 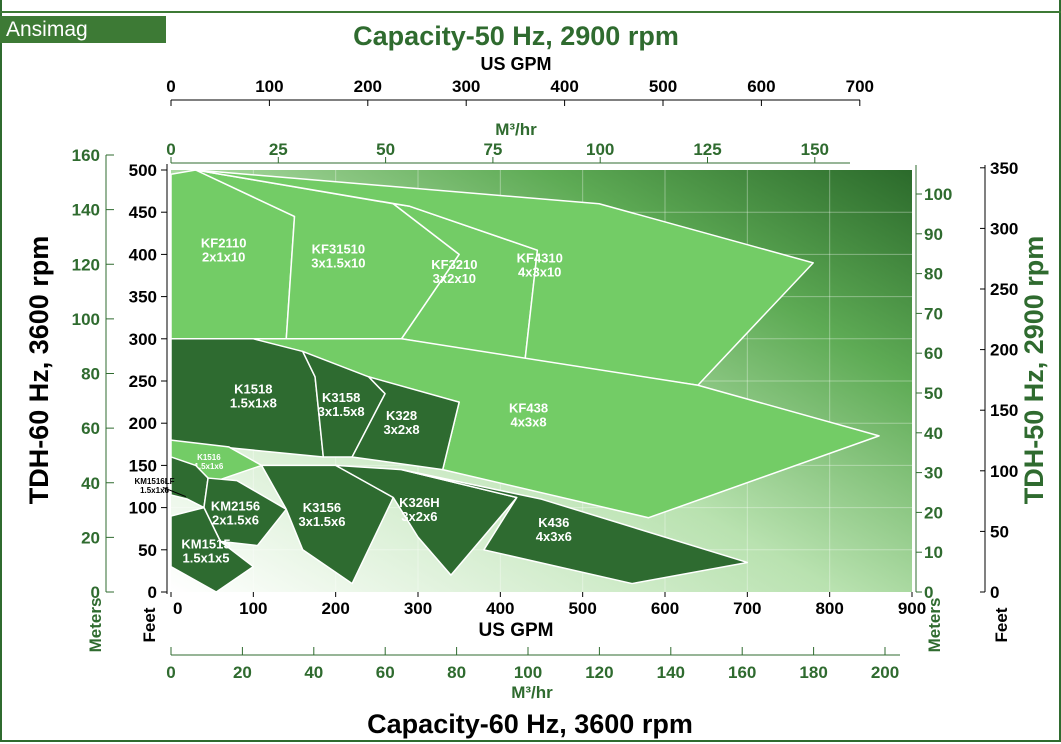 What do you see at coordinates (95, 592) in the screenshot?
I see `left-meters-tick-label: 0` at bounding box center [95, 592].